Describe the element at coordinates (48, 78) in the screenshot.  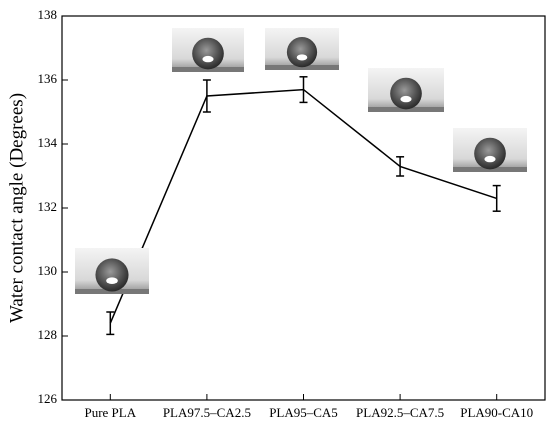
I see `y-tick-label: 136` at that location.